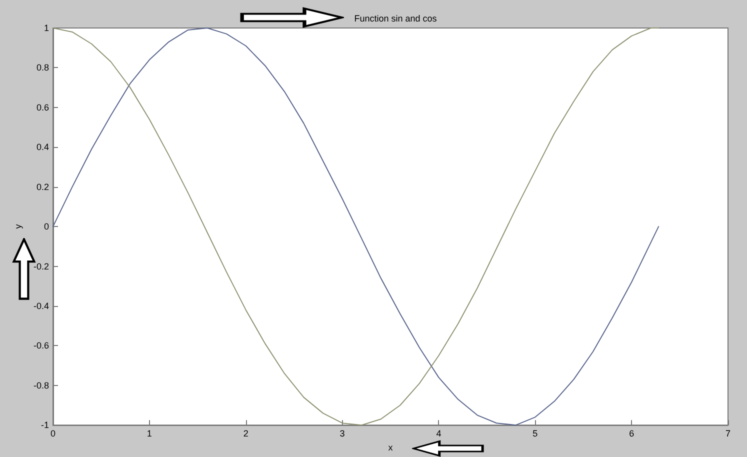 The width and height of the screenshot is (747, 457). What do you see at coordinates (342, 433) in the screenshot?
I see `x-tick-label: 3` at bounding box center [342, 433].